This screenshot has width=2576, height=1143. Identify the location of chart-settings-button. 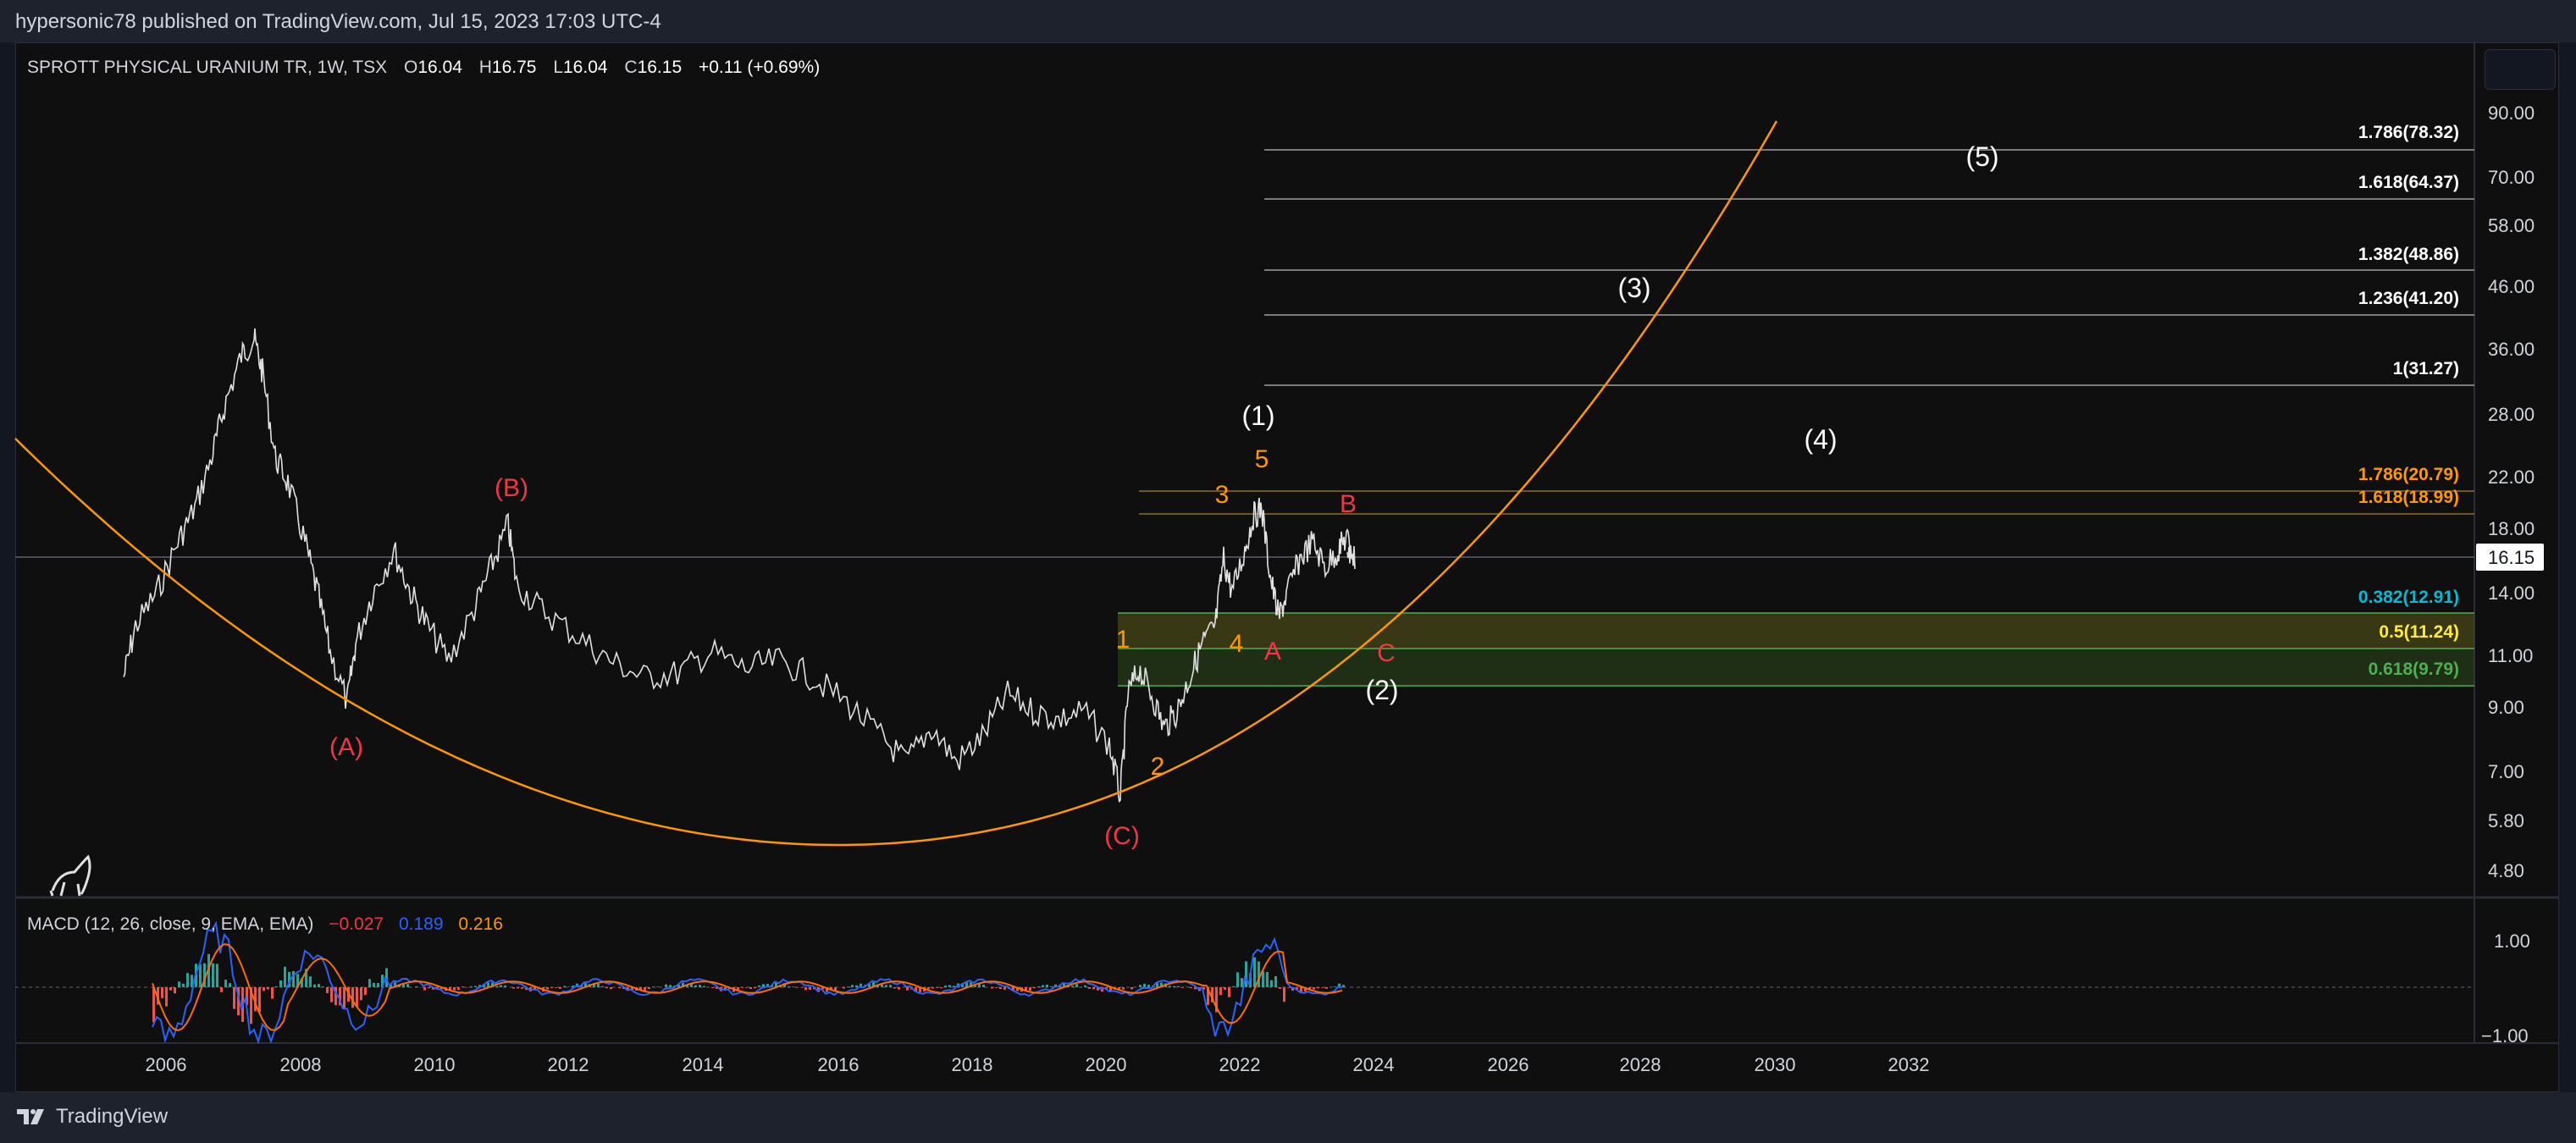
(2520, 69).